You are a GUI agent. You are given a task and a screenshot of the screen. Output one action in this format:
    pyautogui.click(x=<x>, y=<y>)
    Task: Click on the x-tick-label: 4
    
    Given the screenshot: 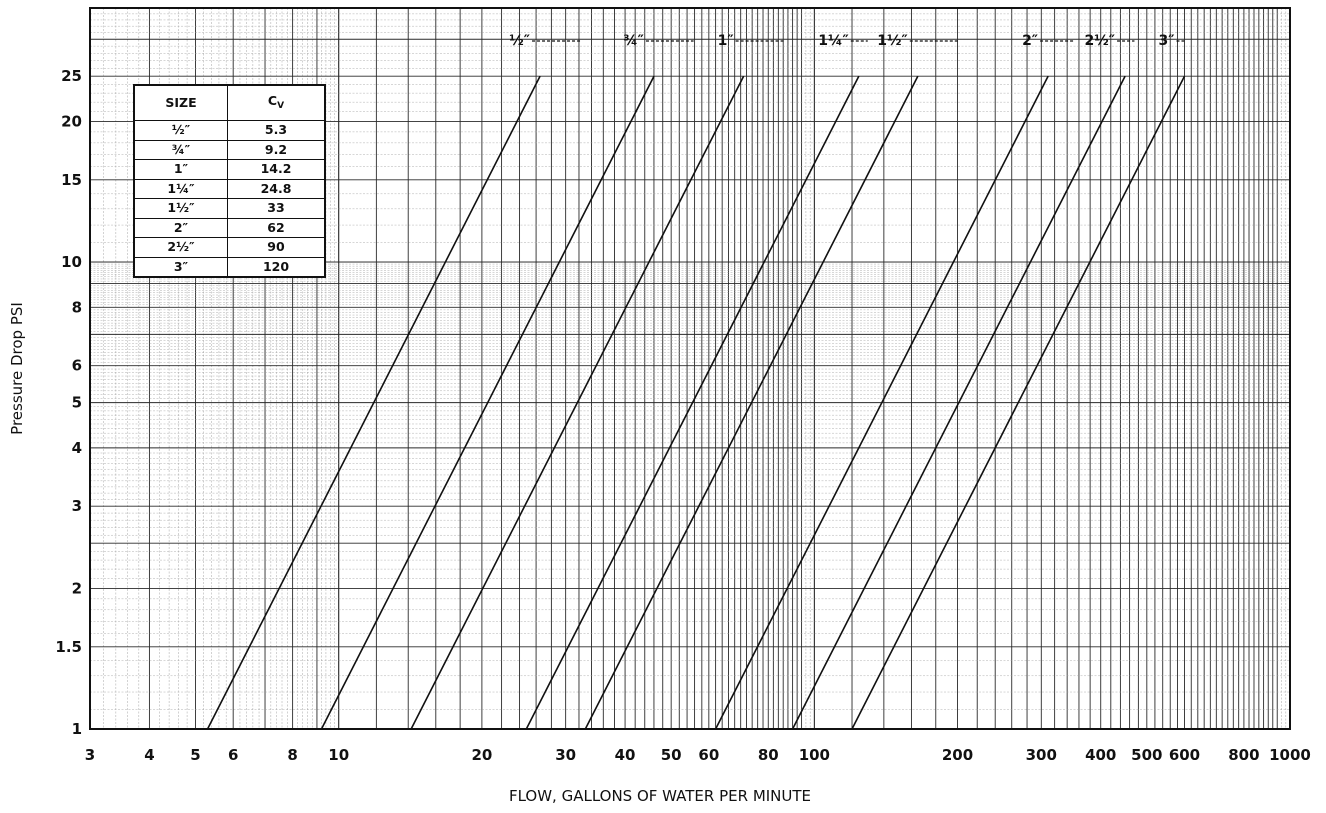 What is the action you would take?
    pyautogui.click(x=149, y=755)
    